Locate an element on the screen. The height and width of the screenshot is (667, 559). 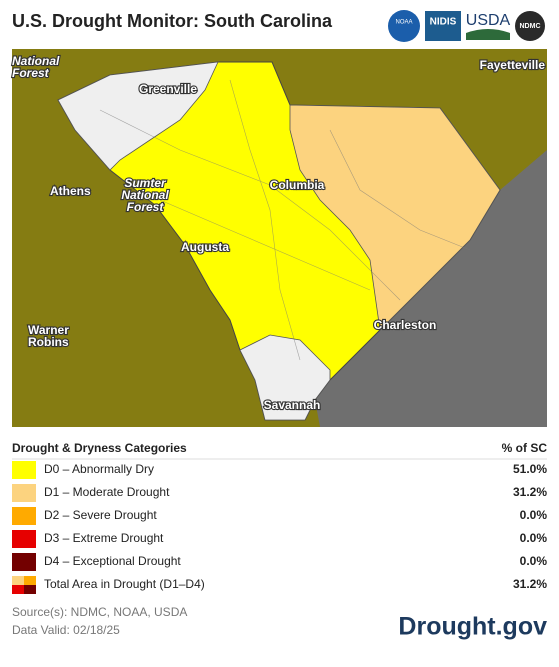
map-label: Augusta is located at coordinates (205, 247).